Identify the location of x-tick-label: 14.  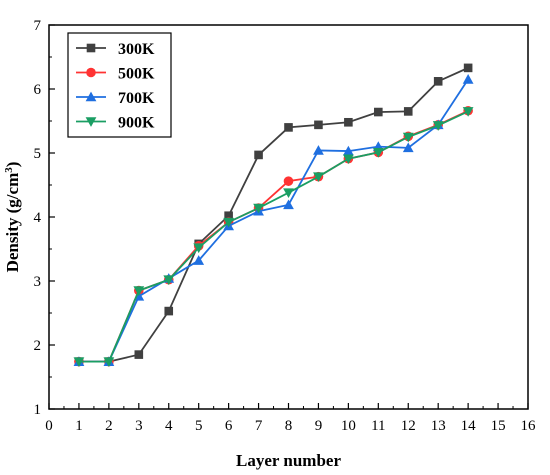
(469, 426).